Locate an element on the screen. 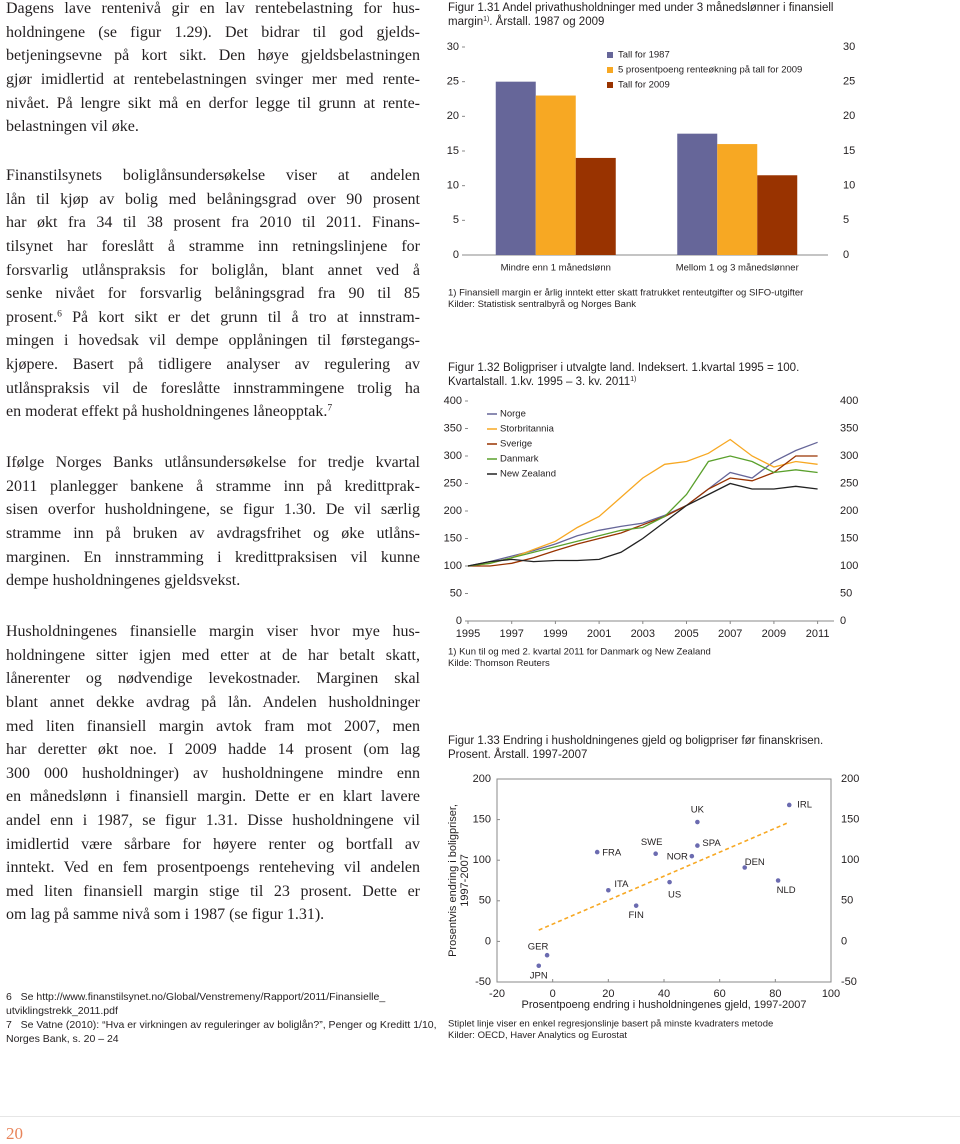 The image size is (960, 1144). y2-tick-label: 250 is located at coordinates (849, 483).